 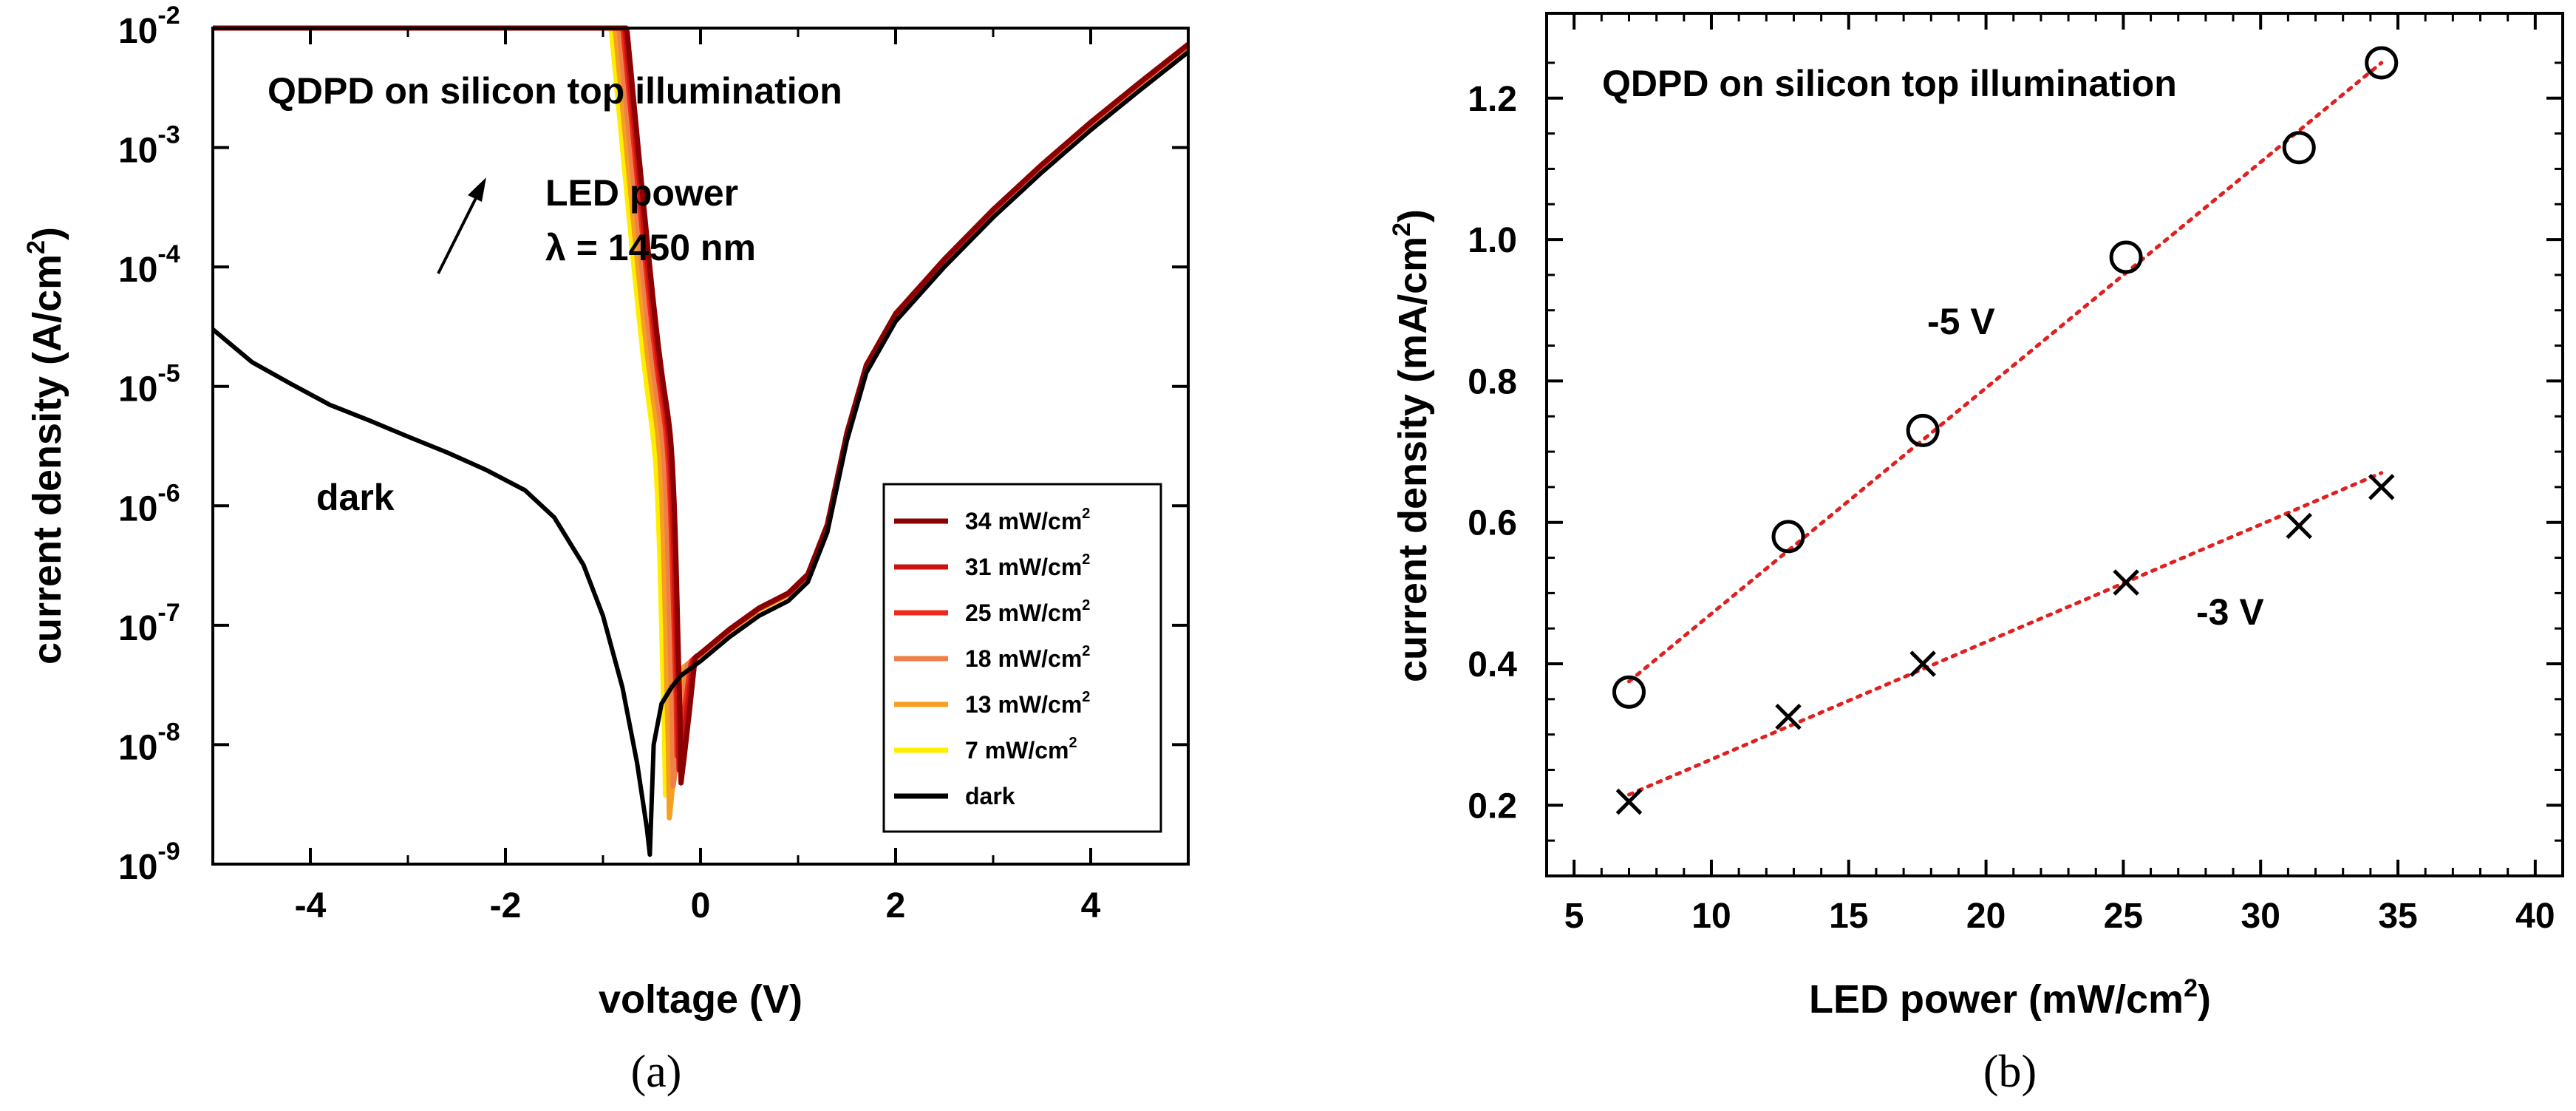 I want to click on legend-label-text: dark, so click(x=990, y=796).